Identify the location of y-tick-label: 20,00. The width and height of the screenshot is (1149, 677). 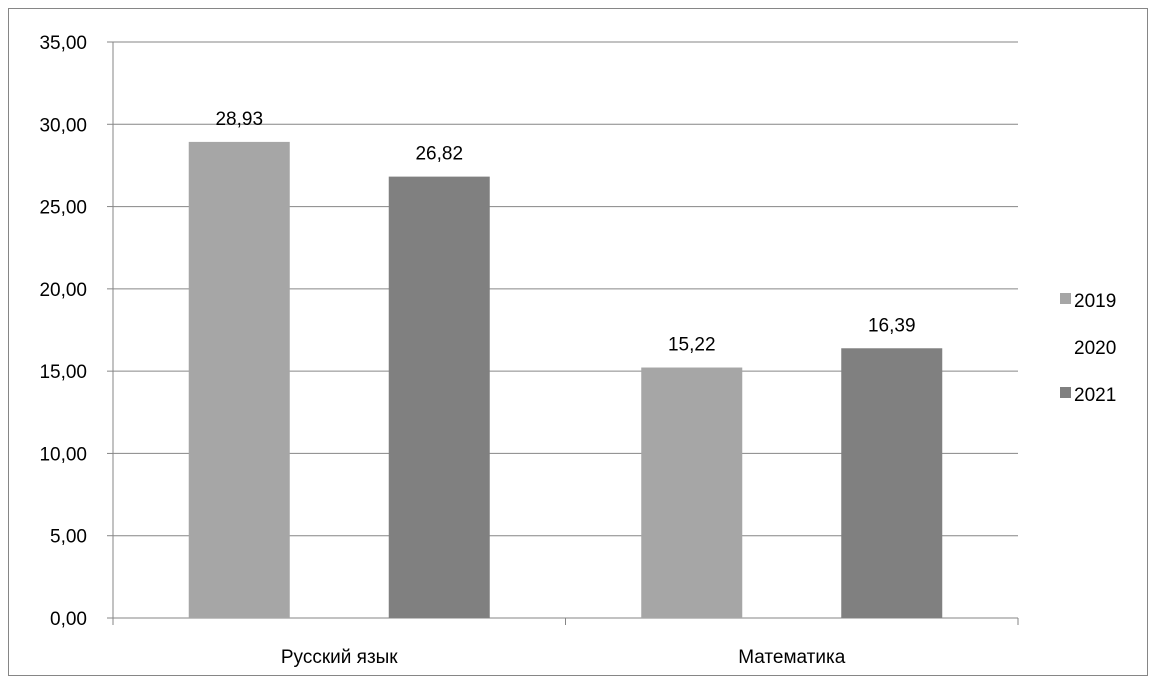
(63, 290).